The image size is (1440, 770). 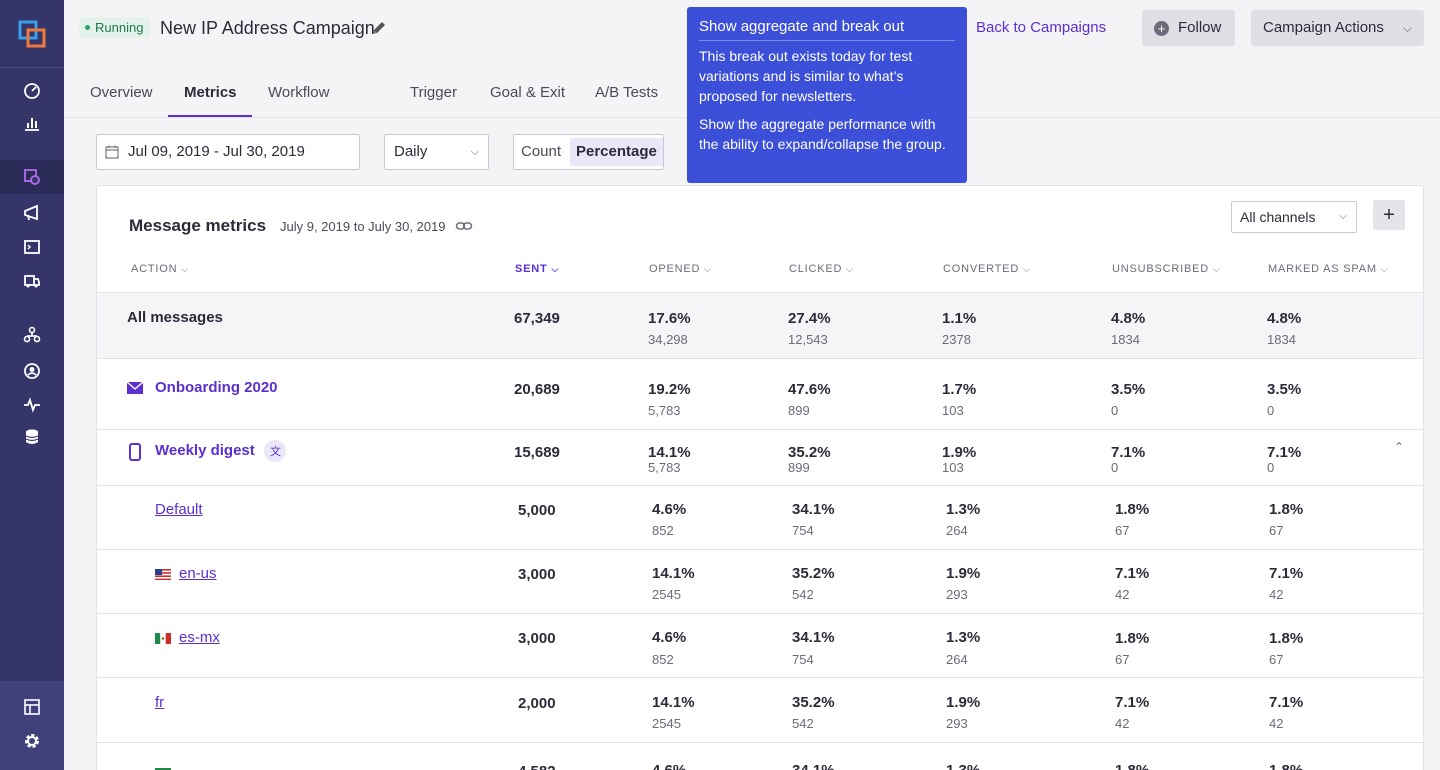 What do you see at coordinates (616, 152) in the screenshot?
I see `toggle-percentage-option: Percentage` at bounding box center [616, 152].